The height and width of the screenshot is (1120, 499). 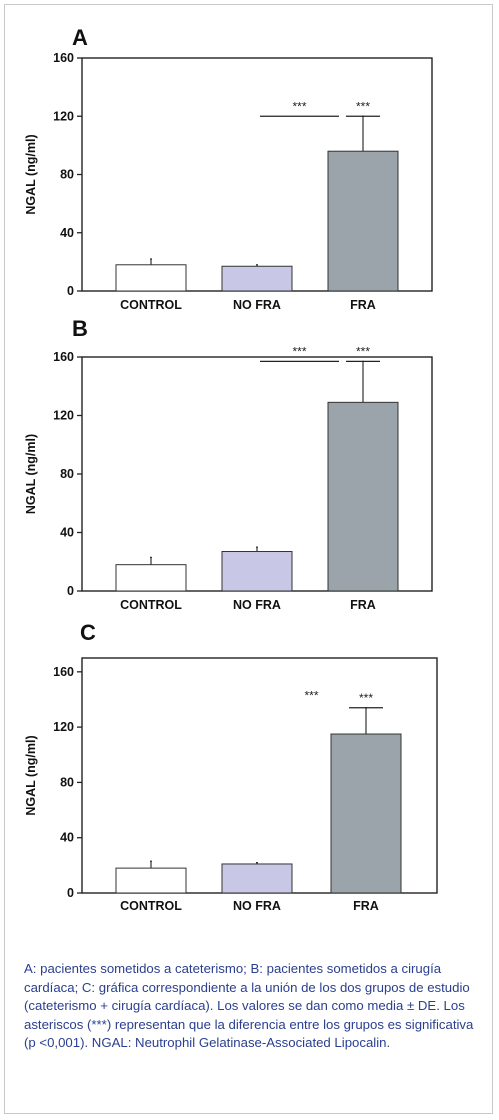 I want to click on panel-label: B, so click(x=80, y=328).